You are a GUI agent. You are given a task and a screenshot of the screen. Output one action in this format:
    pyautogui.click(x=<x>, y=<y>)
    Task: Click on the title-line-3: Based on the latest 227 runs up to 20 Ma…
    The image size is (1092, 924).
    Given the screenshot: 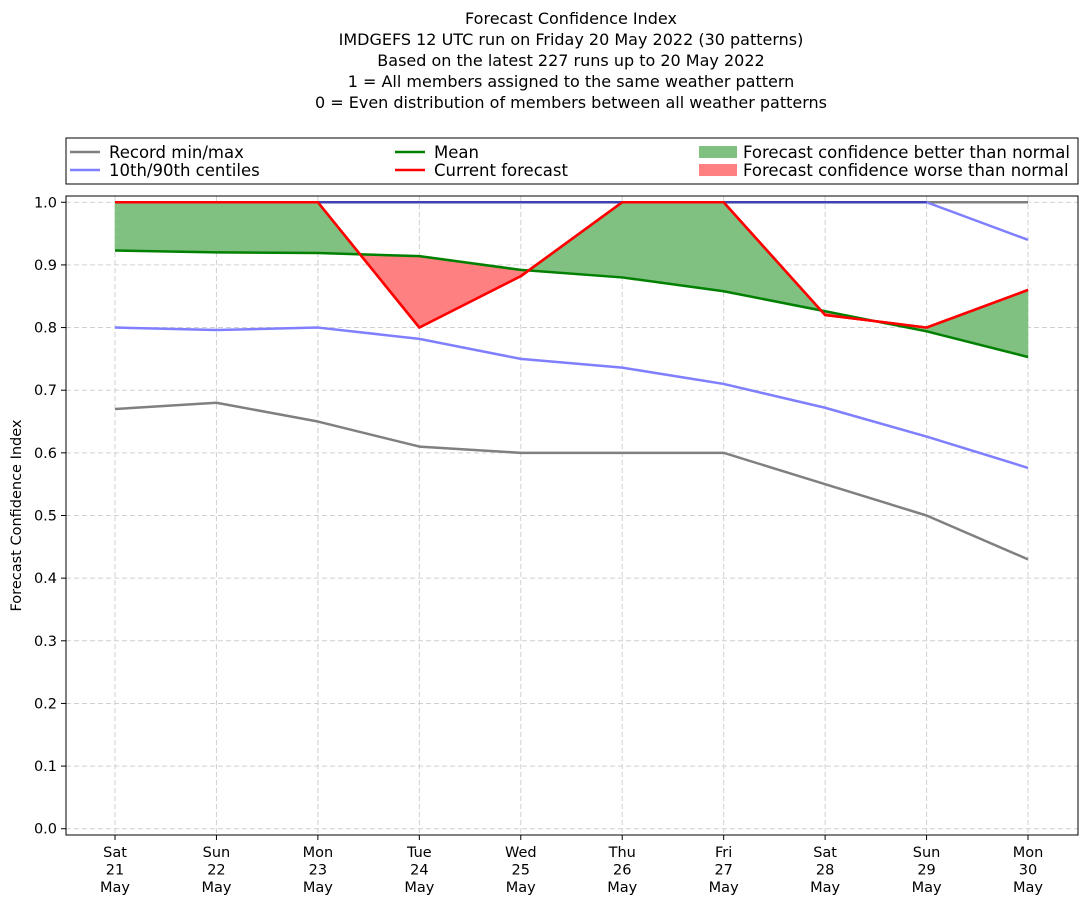 What is the action you would take?
    pyautogui.click(x=570, y=60)
    